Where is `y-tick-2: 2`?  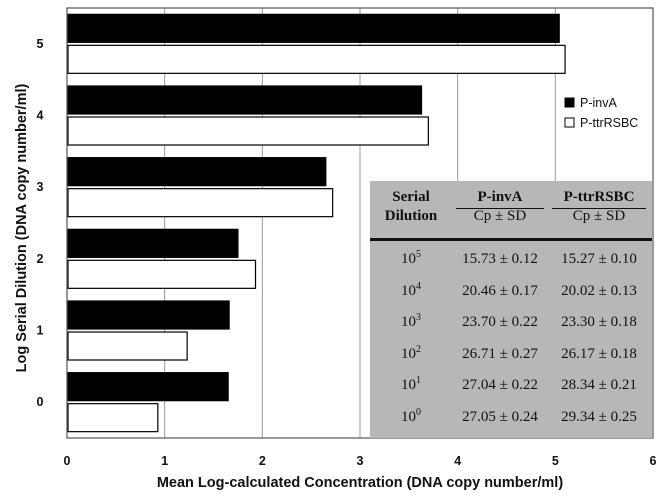 y-tick-2: 2 is located at coordinates (40, 259).